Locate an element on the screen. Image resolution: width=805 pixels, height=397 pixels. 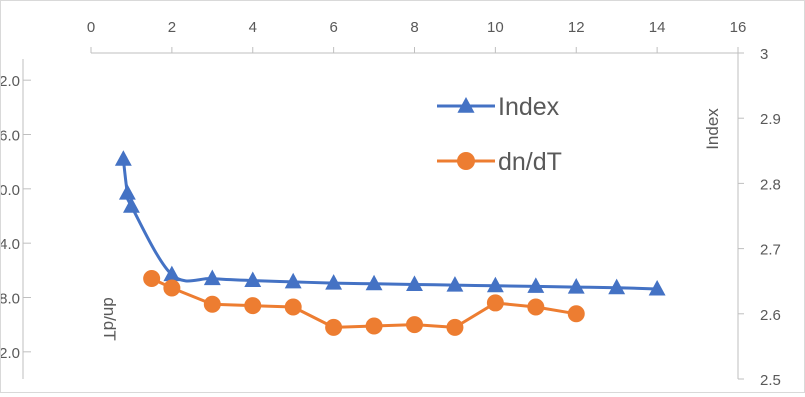
top-axis-tick-label: 8 is located at coordinates (414, 27).